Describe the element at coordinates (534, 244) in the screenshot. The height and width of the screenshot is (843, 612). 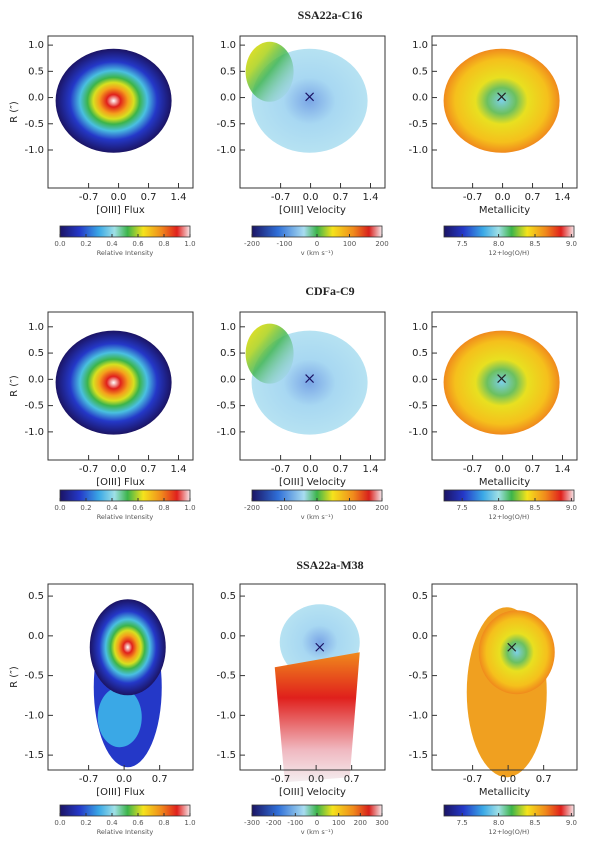
I see `colorbar-tick-label: 8.5` at that location.